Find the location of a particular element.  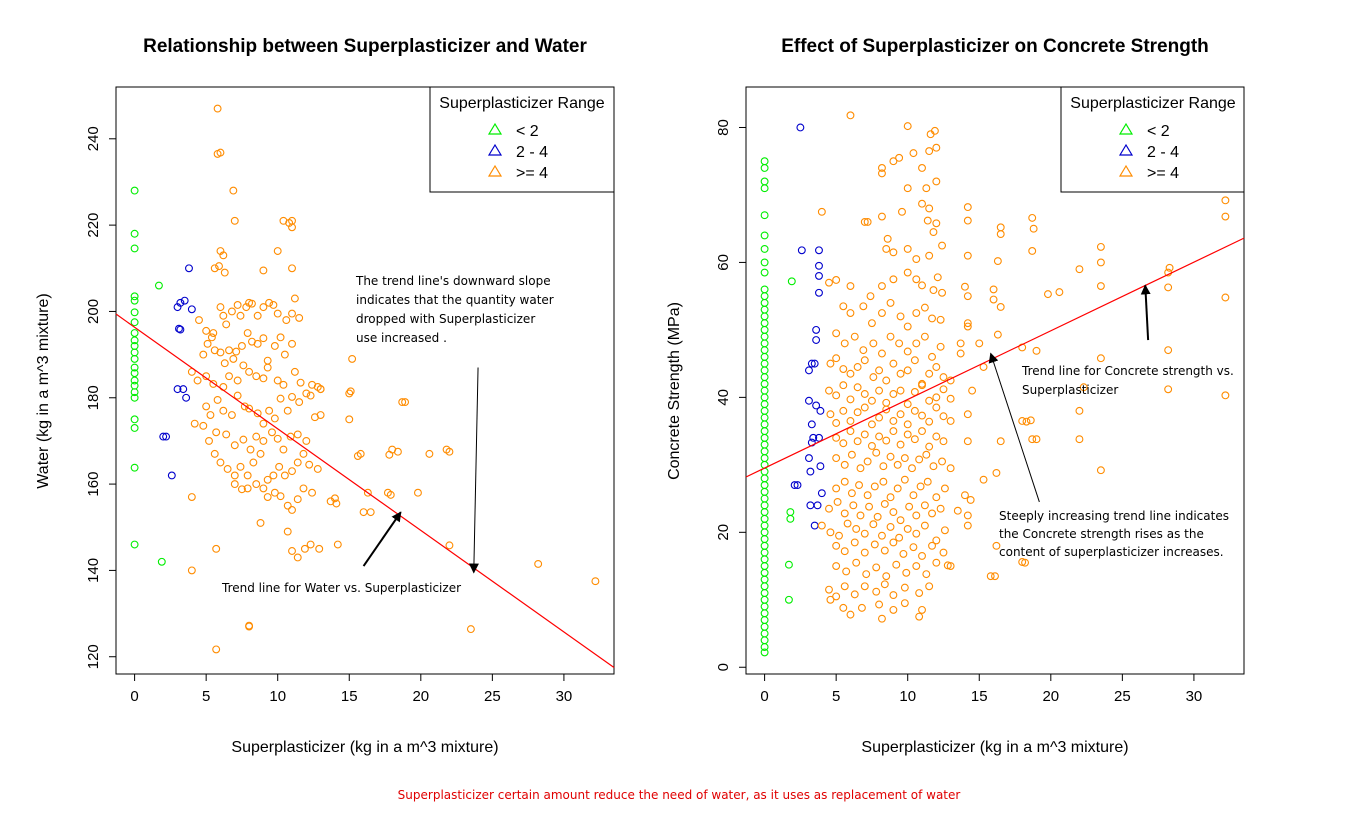

x-tick-label: 10 is located at coordinates (907, 696).